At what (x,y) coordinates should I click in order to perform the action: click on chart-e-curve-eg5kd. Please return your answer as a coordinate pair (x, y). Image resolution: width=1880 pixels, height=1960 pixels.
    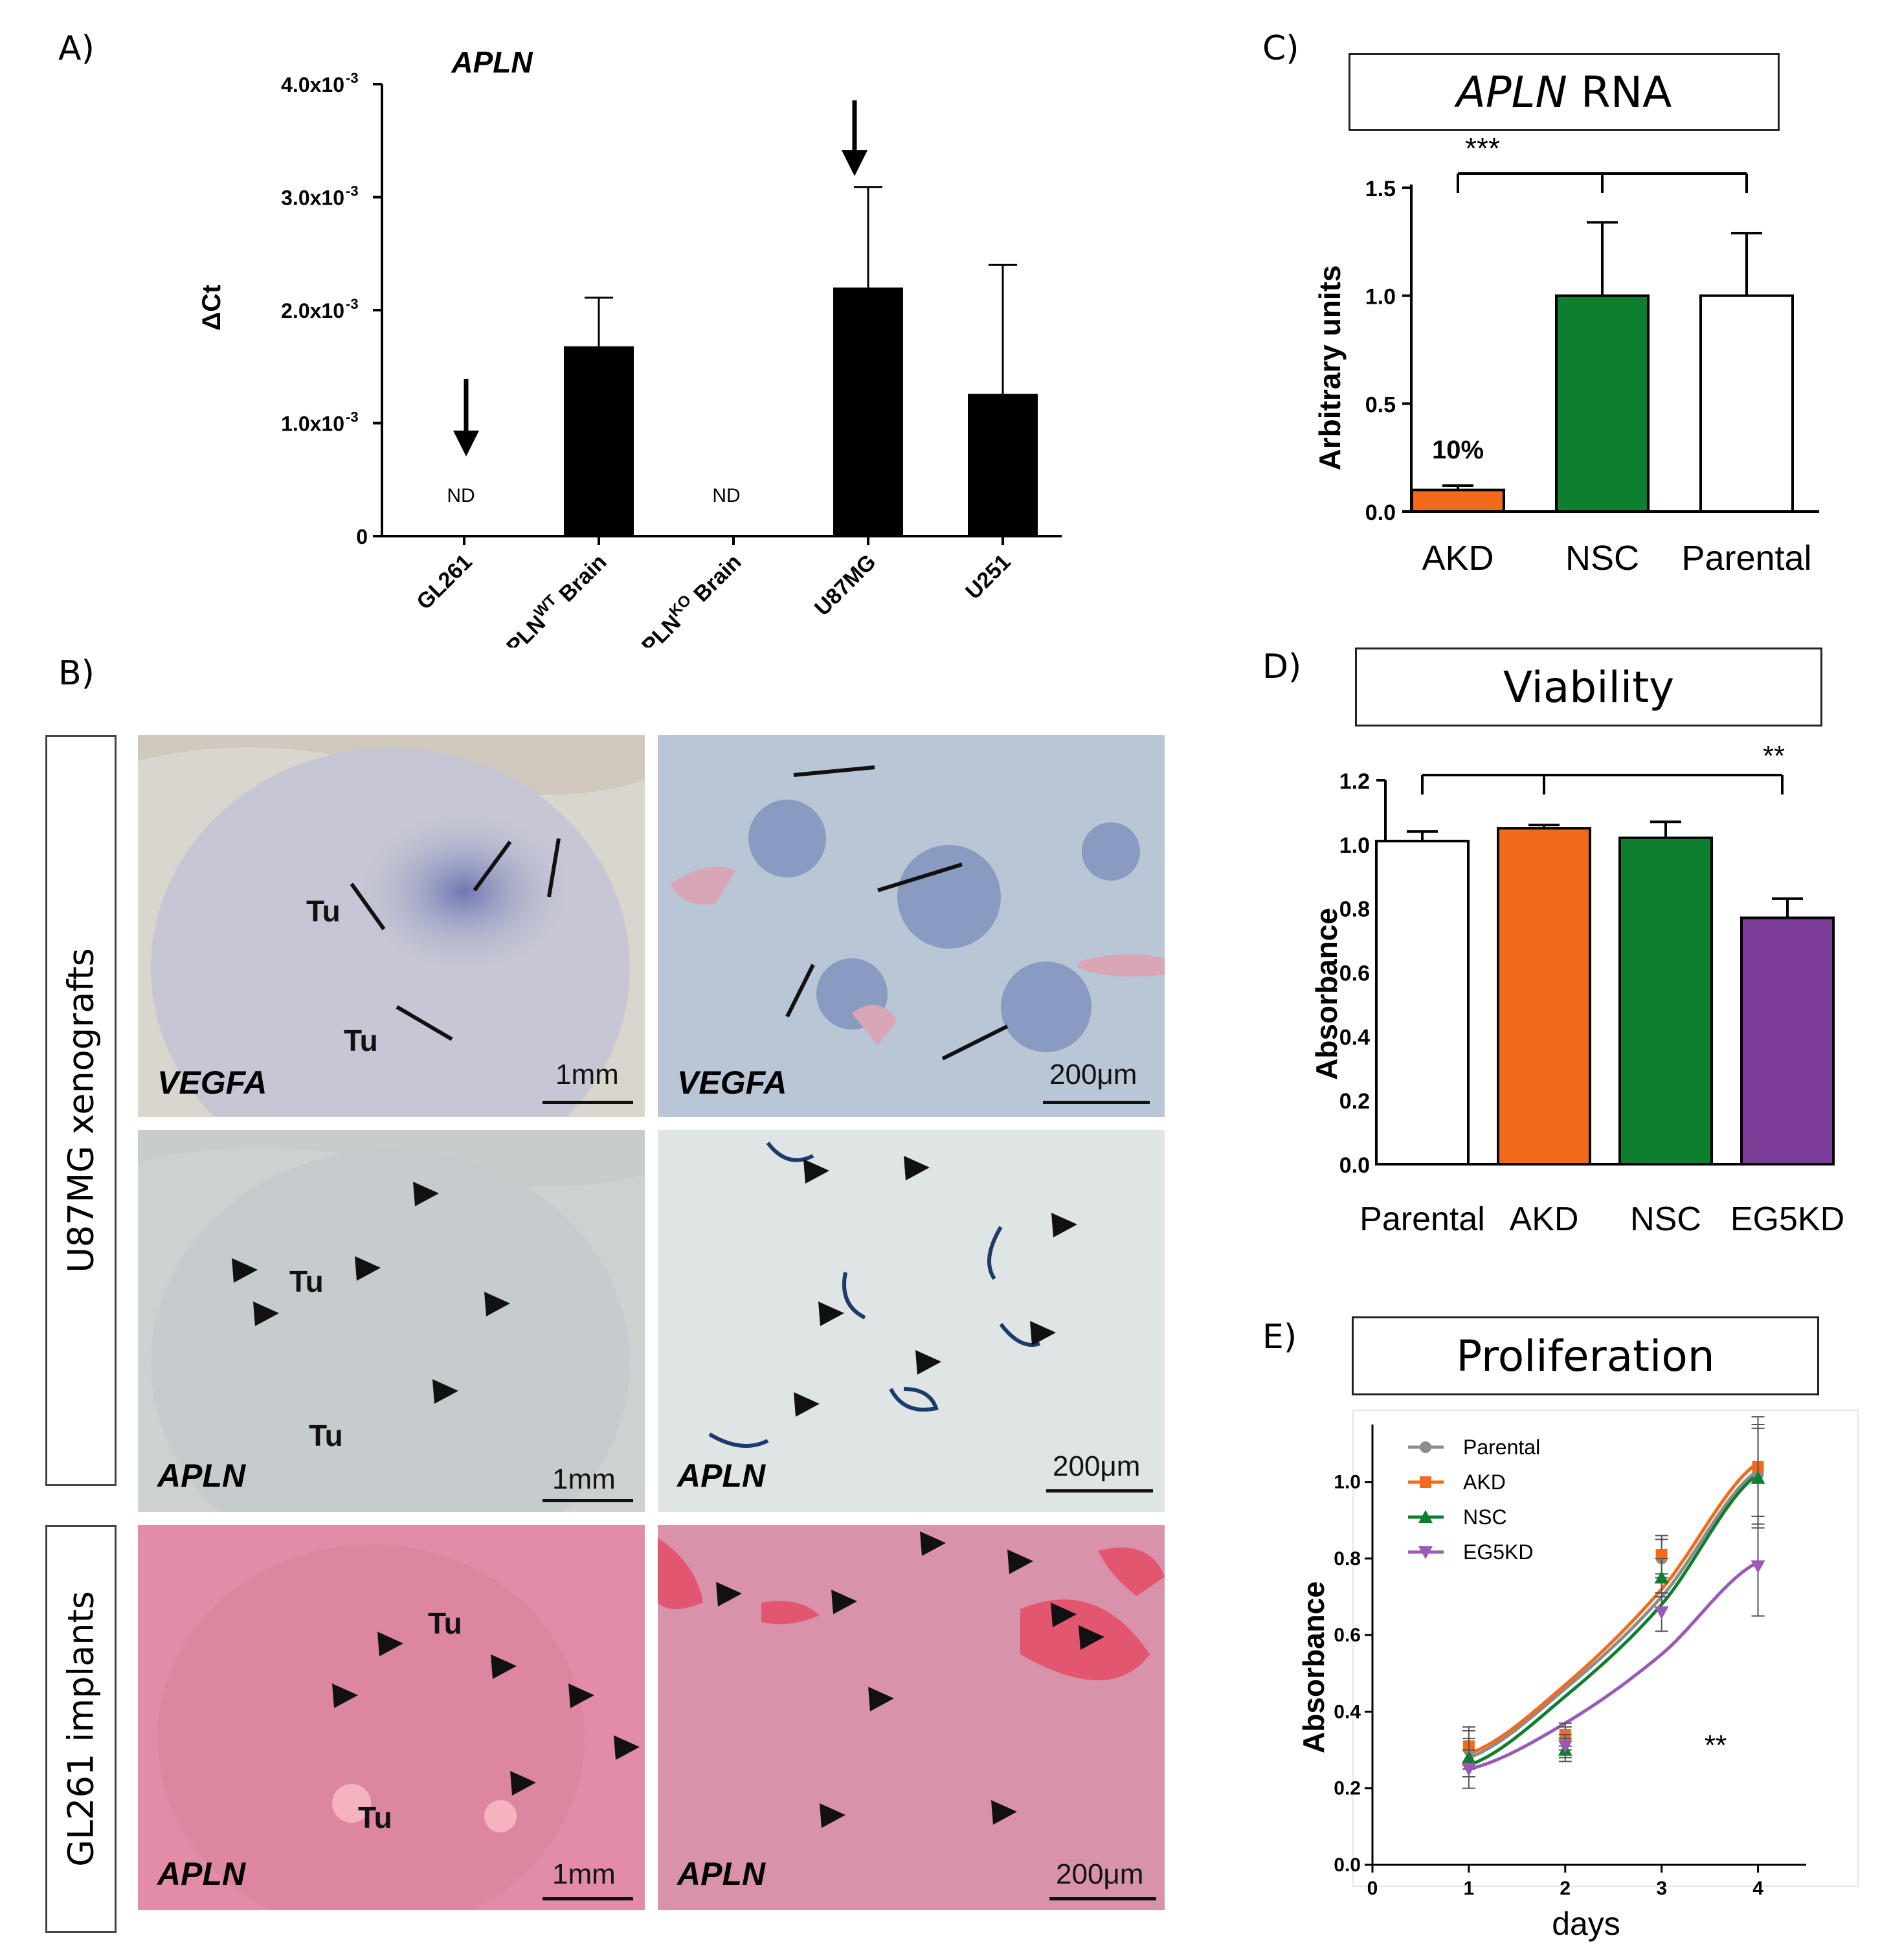
    Looking at the image, I should click on (1613, 1665).